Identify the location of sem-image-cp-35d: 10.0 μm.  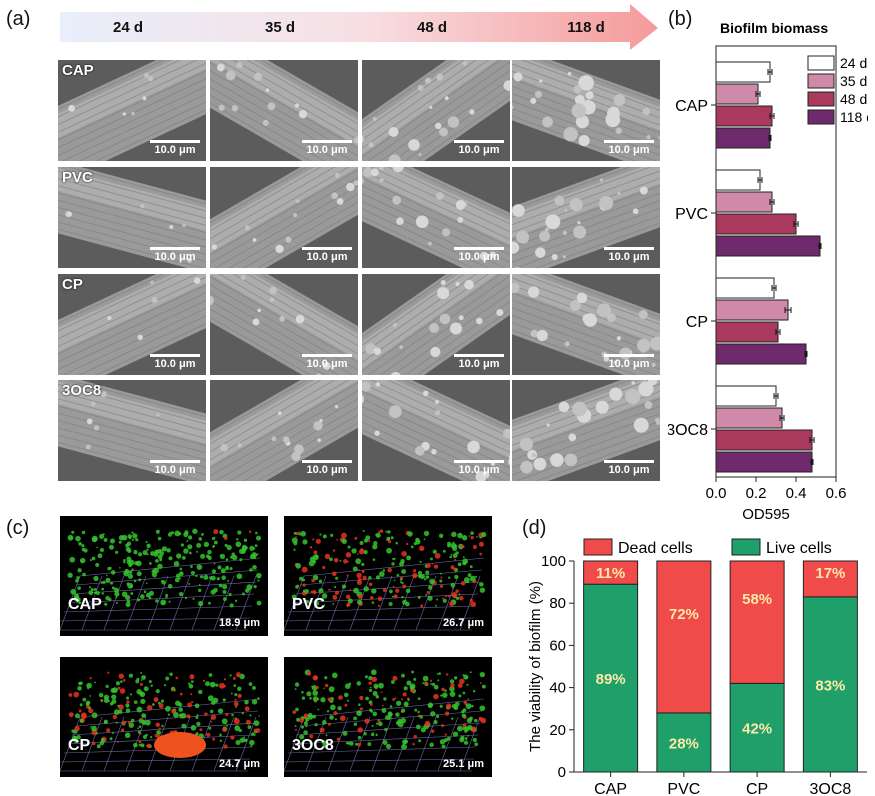
(284, 324).